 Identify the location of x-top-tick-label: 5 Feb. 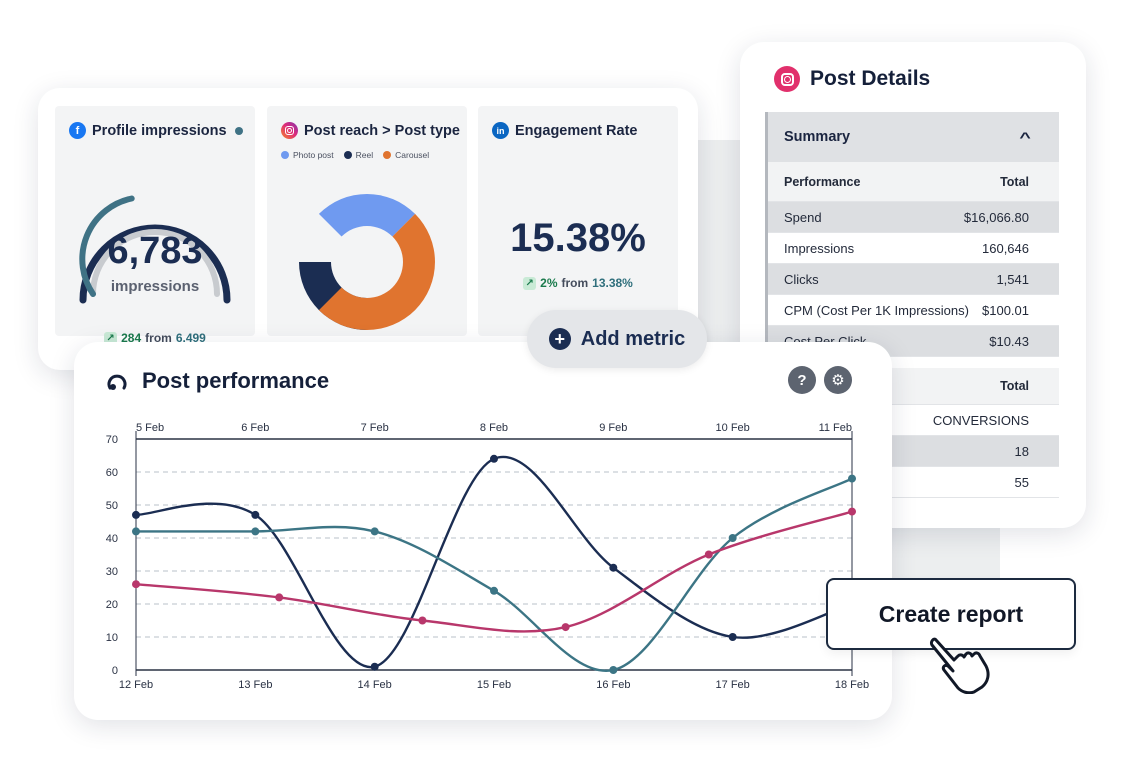
(150, 428).